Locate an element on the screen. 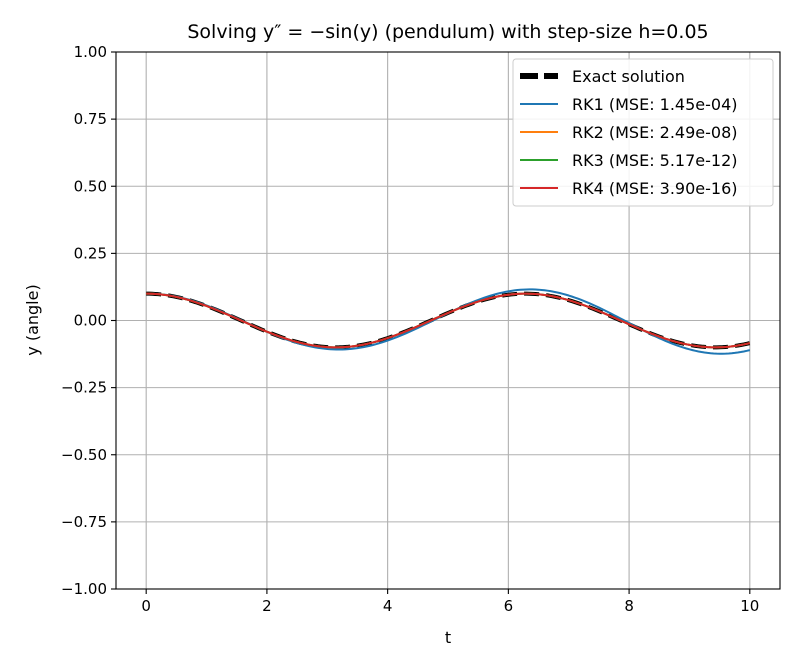  legend-label: Exact solution is located at coordinates (628, 76).